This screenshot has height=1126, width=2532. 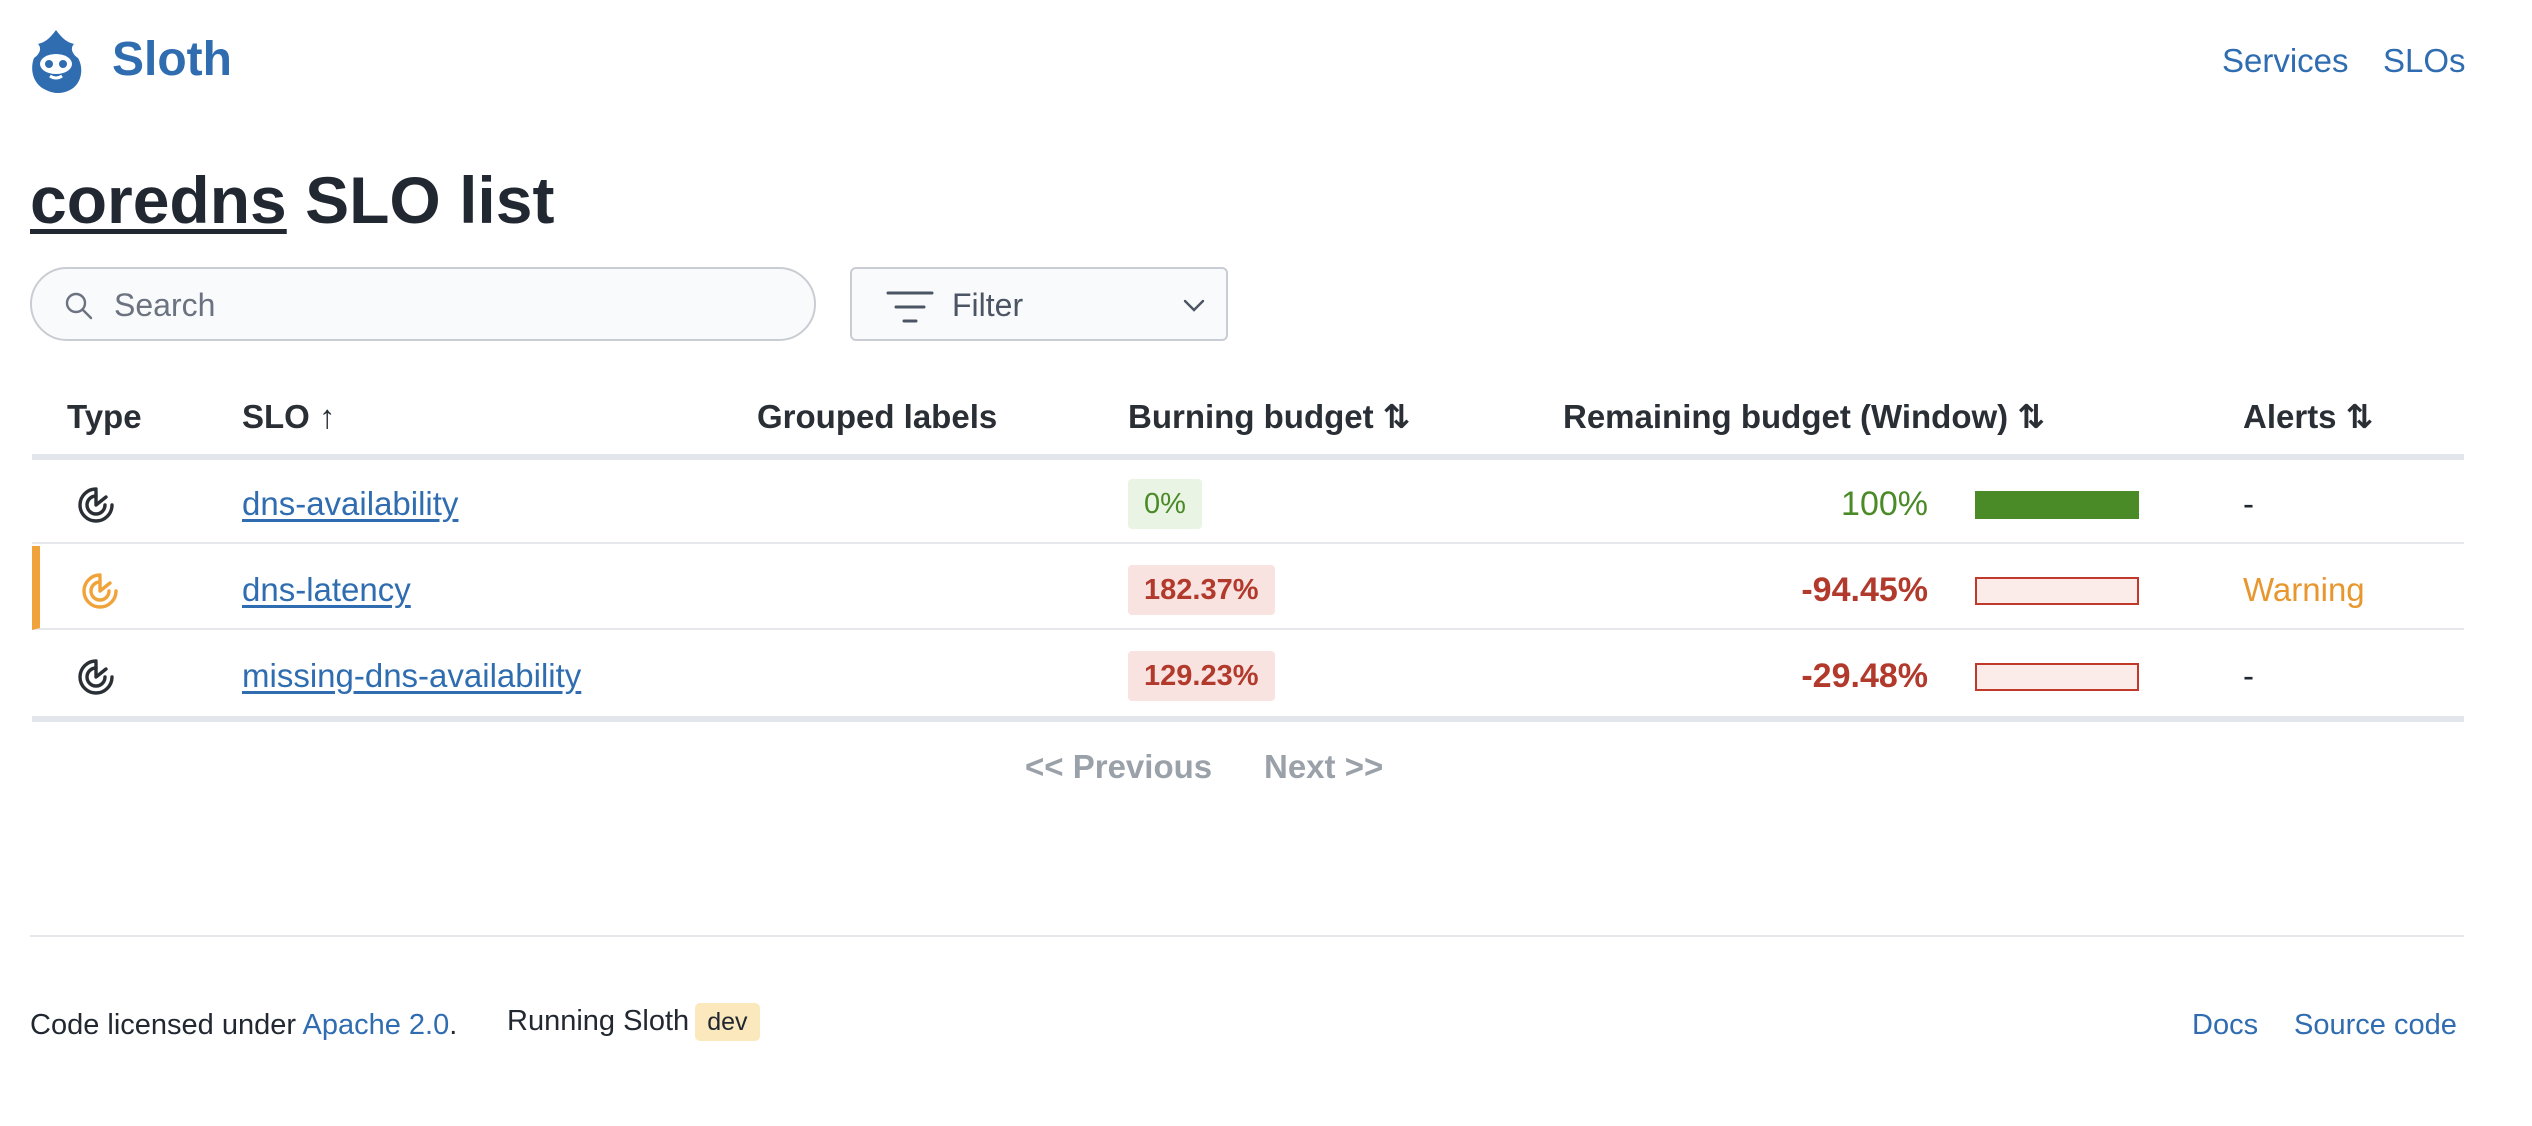 What do you see at coordinates (1194, 305) in the screenshot?
I see `chevron-down-icon` at bounding box center [1194, 305].